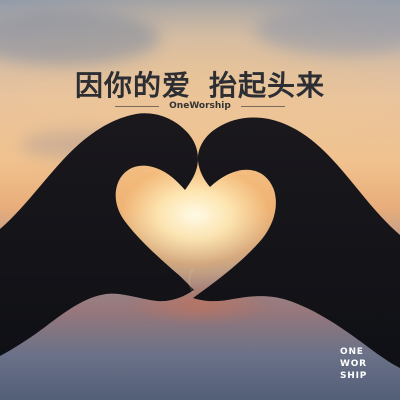  I want to click on oneworship-logo: ONE WOR SHIP, so click(360, 364).